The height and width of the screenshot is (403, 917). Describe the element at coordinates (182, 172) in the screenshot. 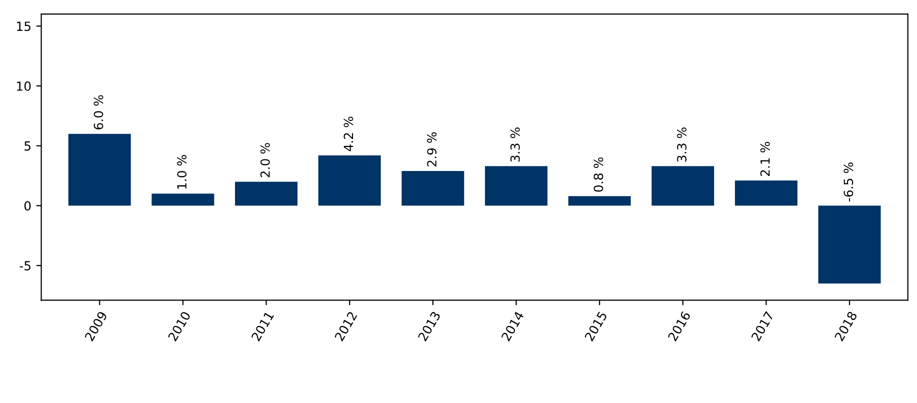

I see `data-label: 1.0 %` at that location.